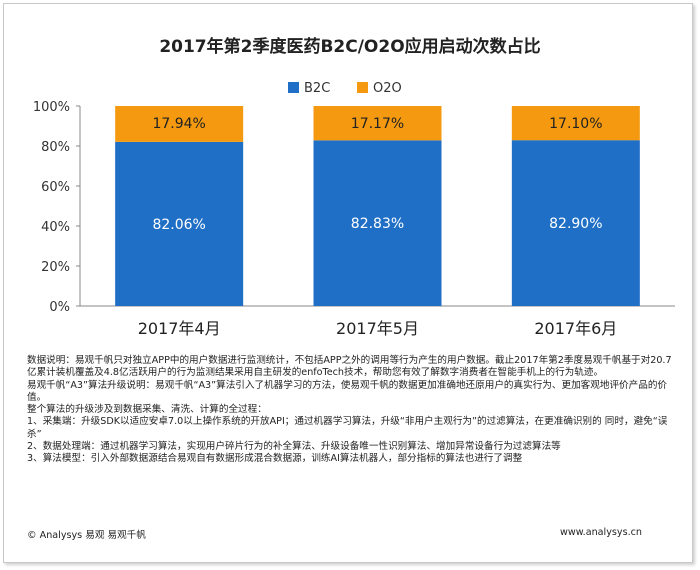 The image size is (700, 570). What do you see at coordinates (55, 227) in the screenshot?
I see `y-tick-label: 40%` at bounding box center [55, 227].